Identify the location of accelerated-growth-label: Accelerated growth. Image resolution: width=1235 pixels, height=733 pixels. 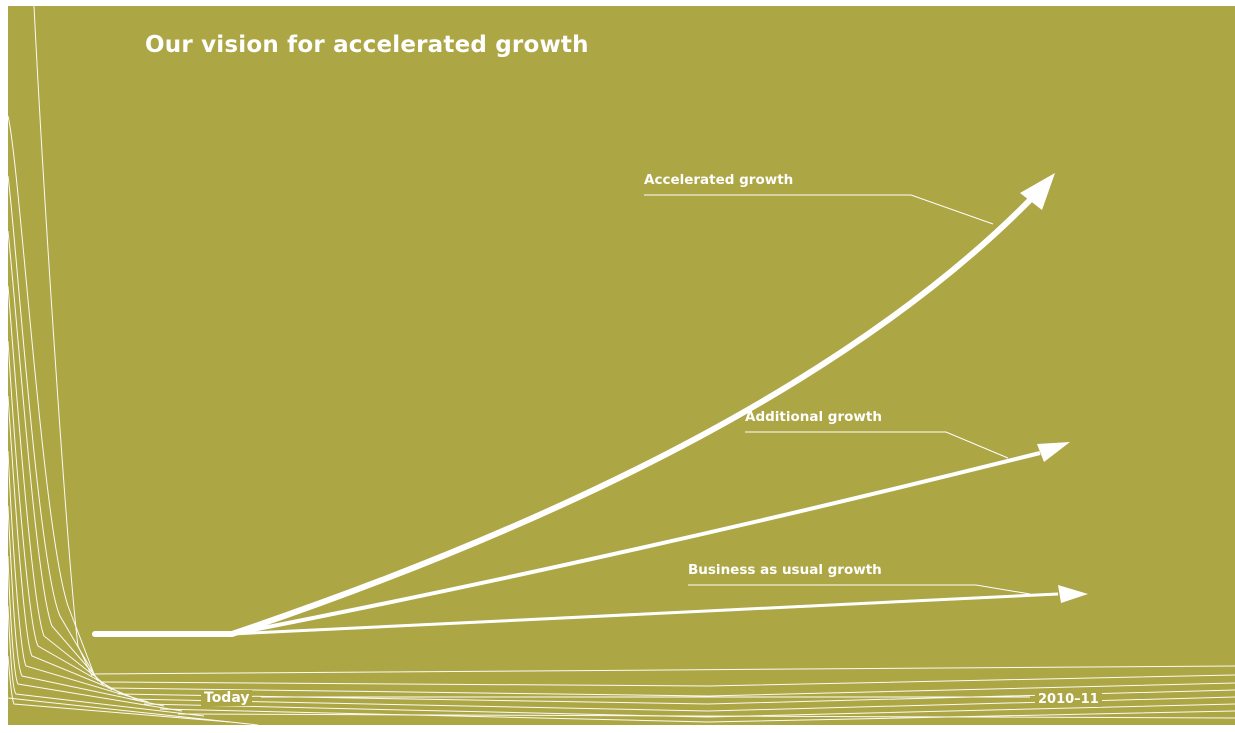
(719, 180).